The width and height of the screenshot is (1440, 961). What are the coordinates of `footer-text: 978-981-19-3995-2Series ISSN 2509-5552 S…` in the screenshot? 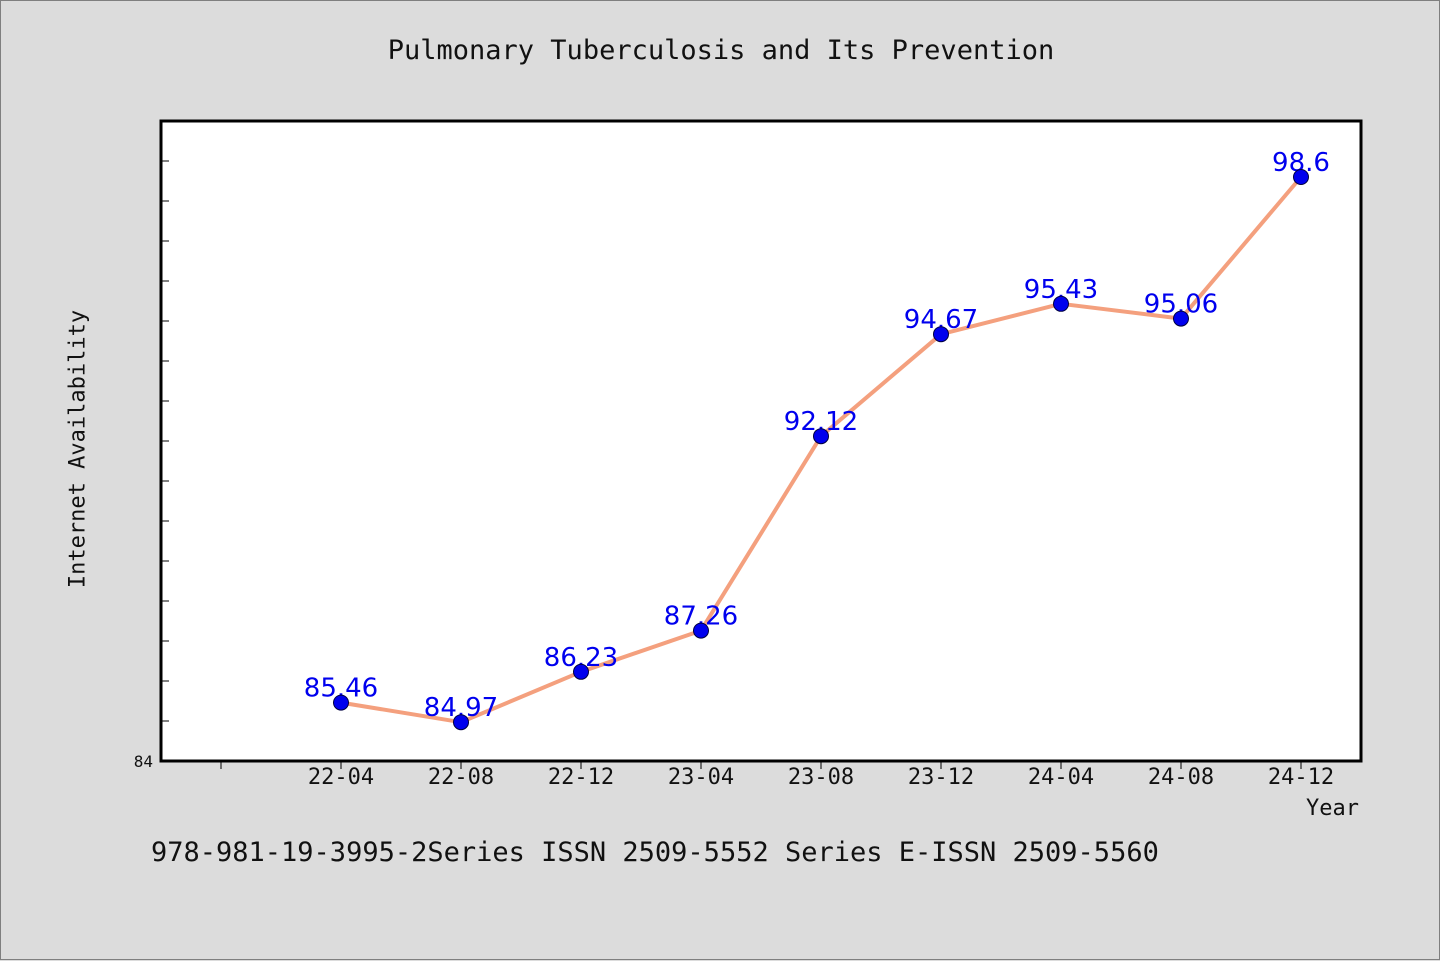 It's located at (655, 852).